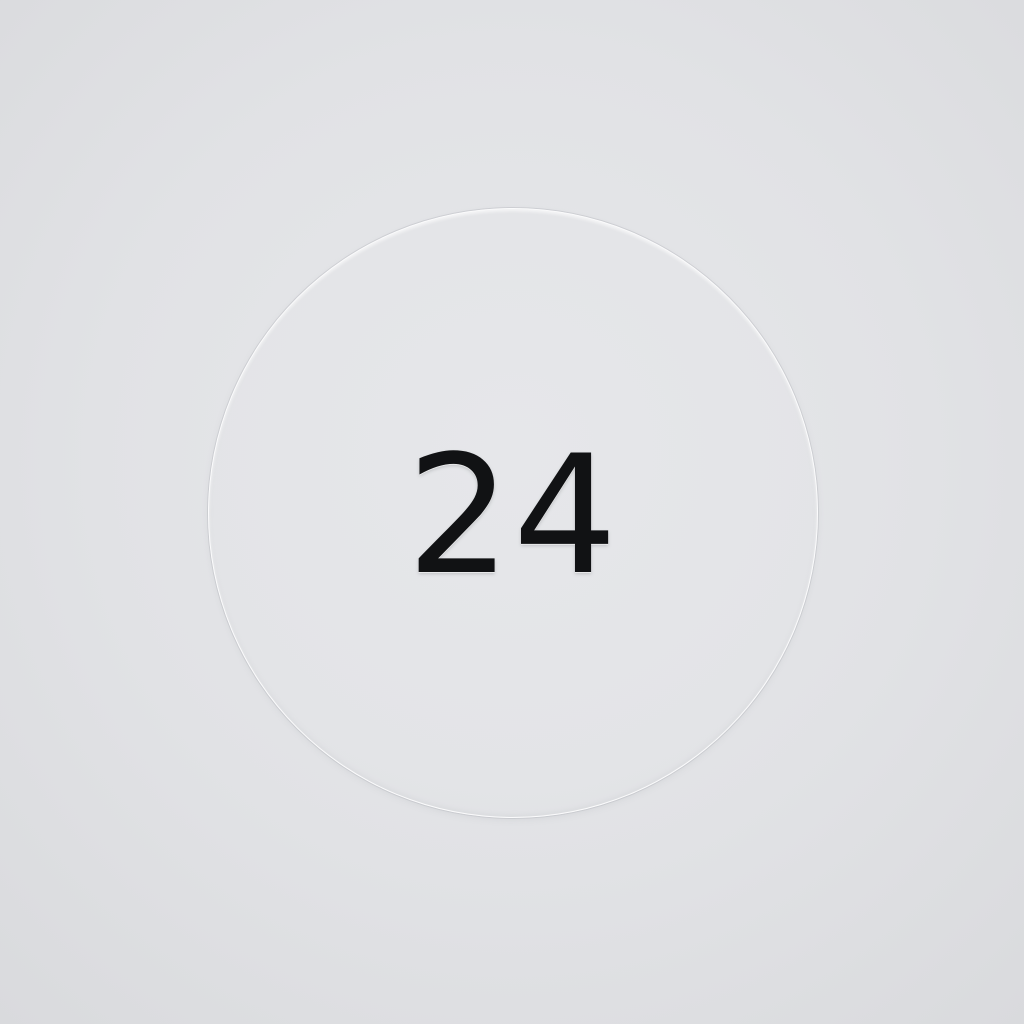 The height and width of the screenshot is (1024, 1024). What do you see at coordinates (513, 515) in the screenshot?
I see `badge-count-value: 24` at bounding box center [513, 515].